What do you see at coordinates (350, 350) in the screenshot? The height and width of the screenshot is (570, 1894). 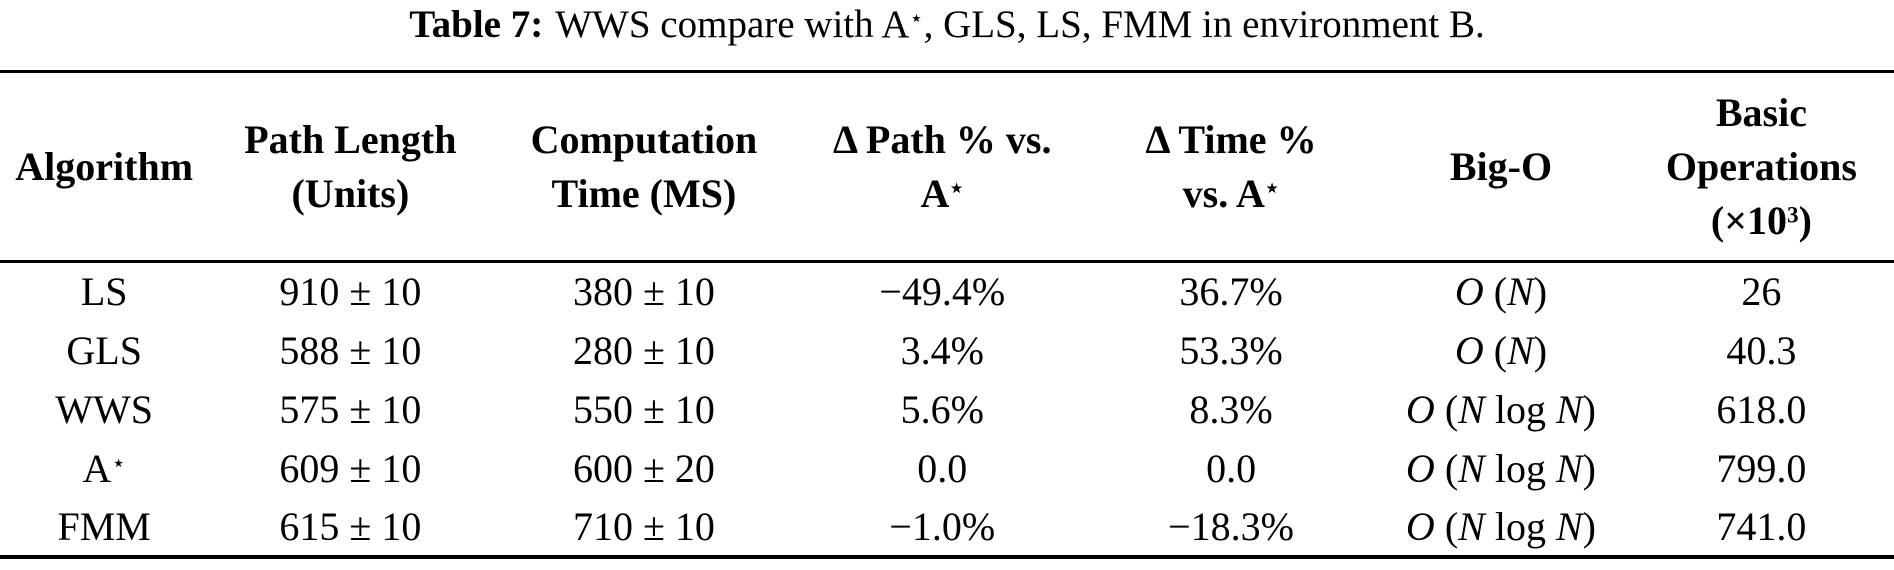 I see `path-length-cell: 588 ± 10` at bounding box center [350, 350].